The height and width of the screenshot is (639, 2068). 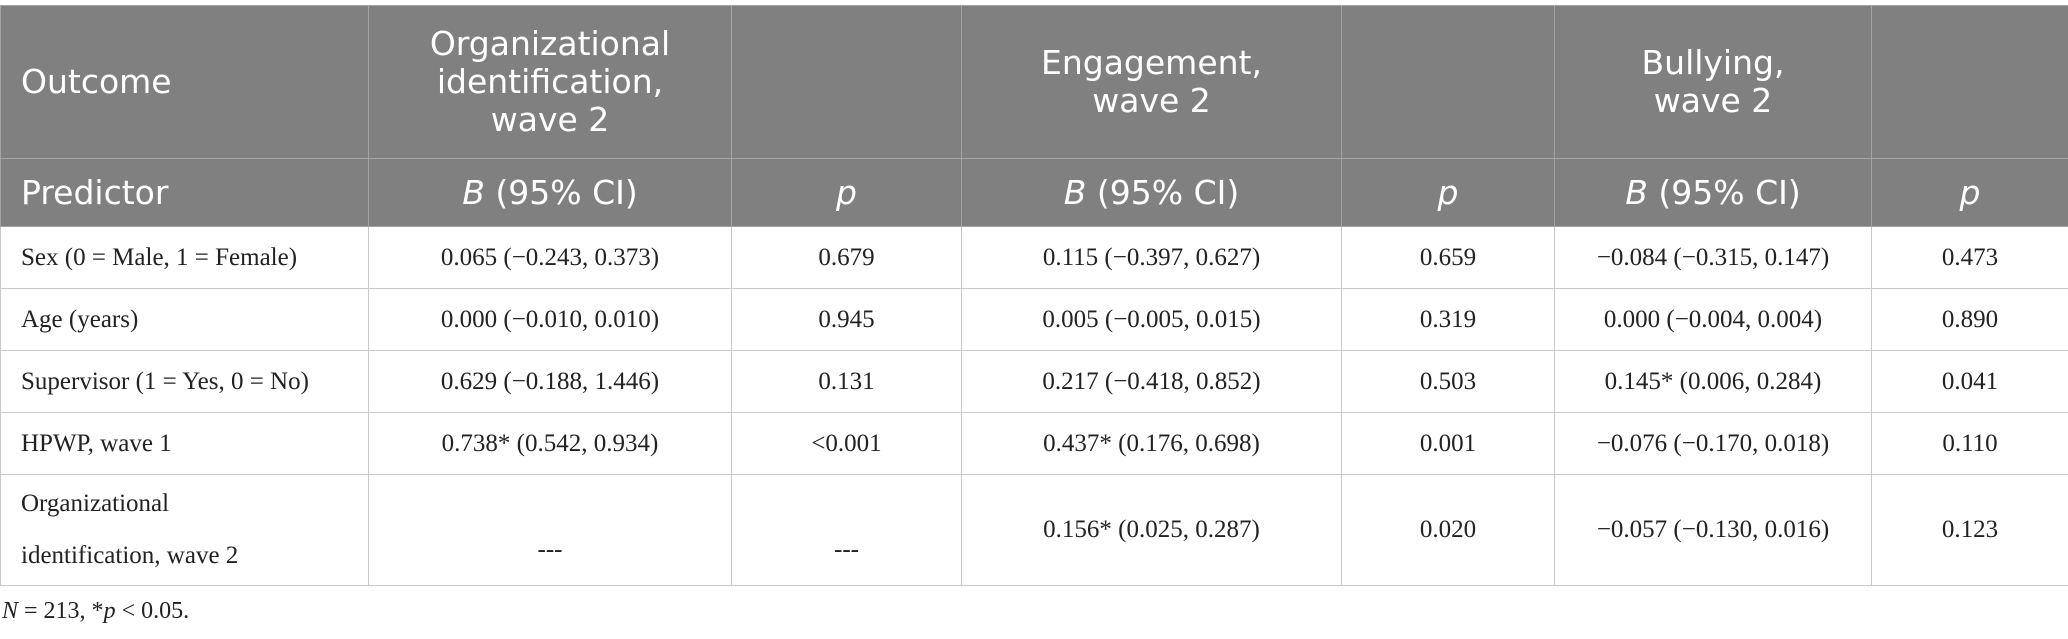 What do you see at coordinates (1713, 381) in the screenshot?
I see `bul-b-cell: 0.145* (0.006, 0.284)` at bounding box center [1713, 381].